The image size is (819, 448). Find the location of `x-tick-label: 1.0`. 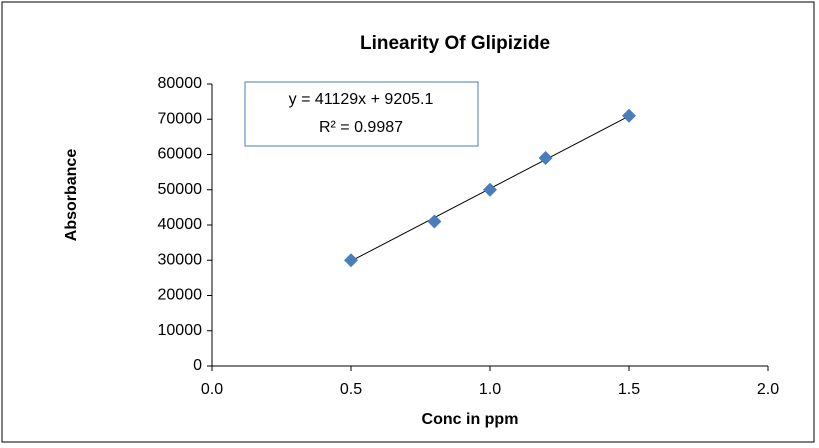

x-tick-label: 1.0 is located at coordinates (490, 389).